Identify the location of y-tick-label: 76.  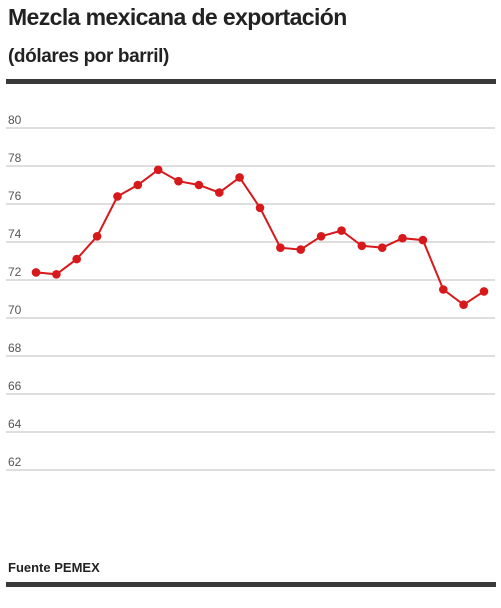
(15, 196).